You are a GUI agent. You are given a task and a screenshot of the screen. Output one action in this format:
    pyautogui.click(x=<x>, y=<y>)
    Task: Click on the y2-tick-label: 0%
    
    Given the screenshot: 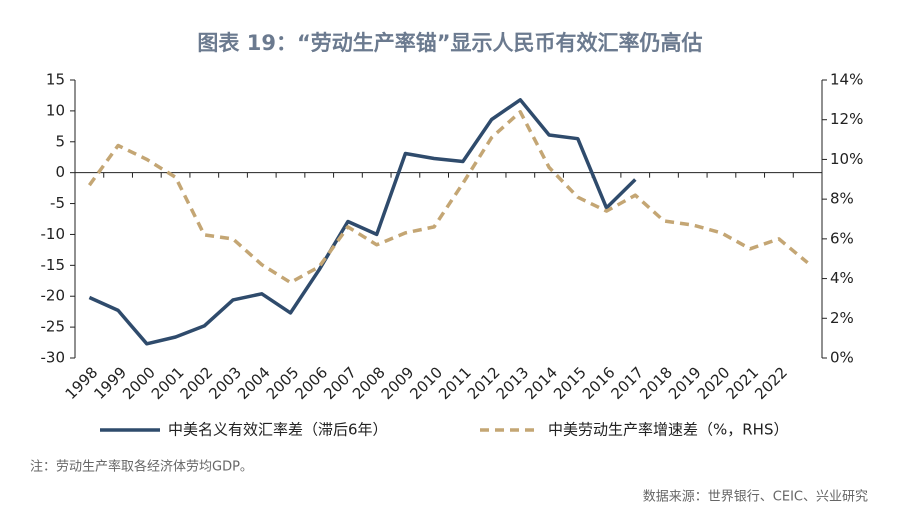 What is the action you would take?
    pyautogui.click(x=842, y=358)
    